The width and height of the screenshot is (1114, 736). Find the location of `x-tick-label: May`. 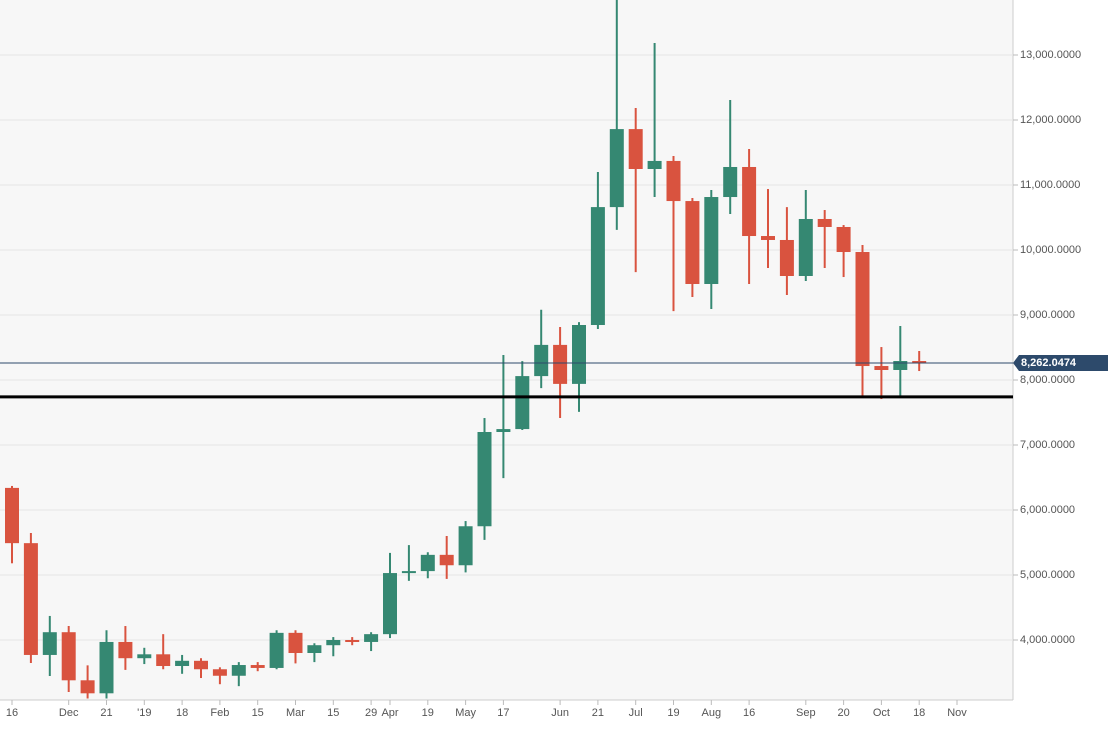

x-tick-label: May is located at coordinates (465, 713).